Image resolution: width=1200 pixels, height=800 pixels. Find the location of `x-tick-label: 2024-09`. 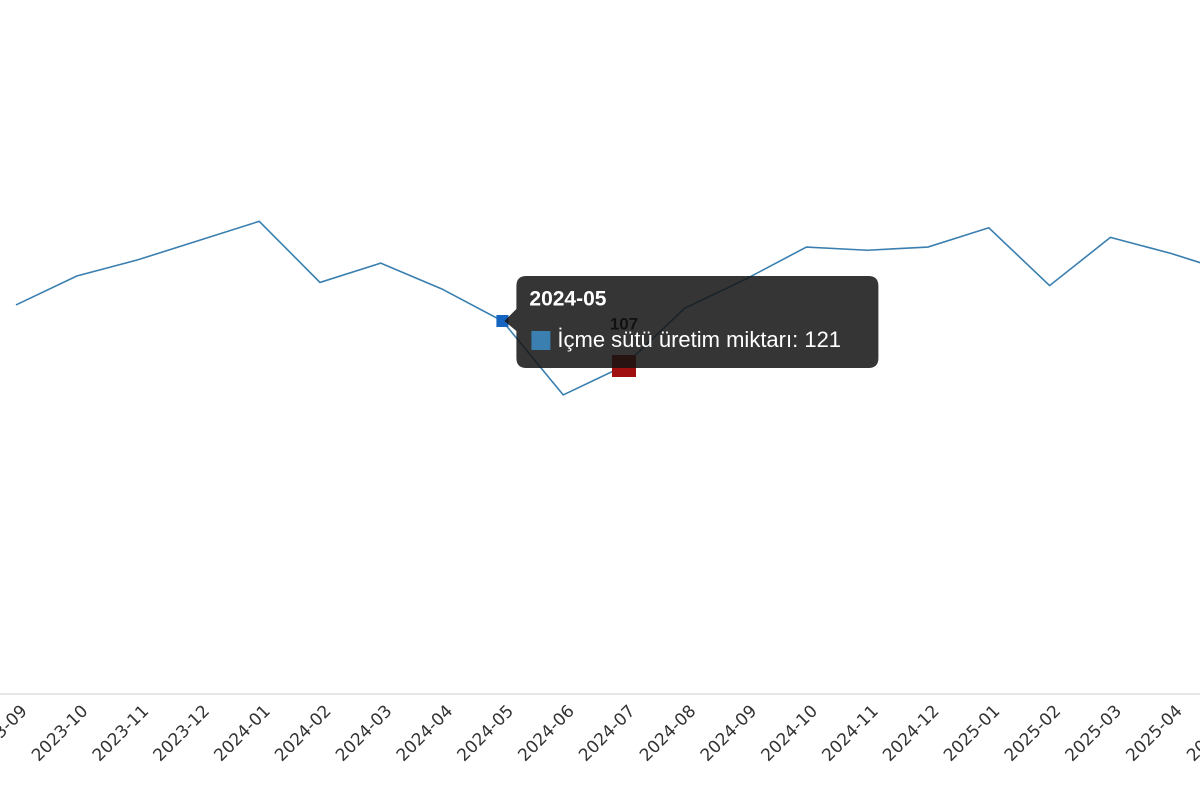

x-tick-label: 2024-09 is located at coordinates (729, 733).